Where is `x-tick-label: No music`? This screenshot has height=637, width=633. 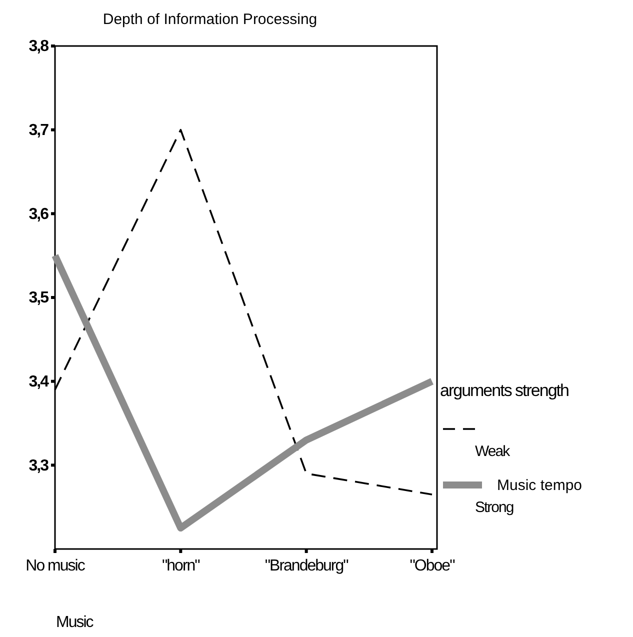 x-tick-label: No music is located at coordinates (56, 565).